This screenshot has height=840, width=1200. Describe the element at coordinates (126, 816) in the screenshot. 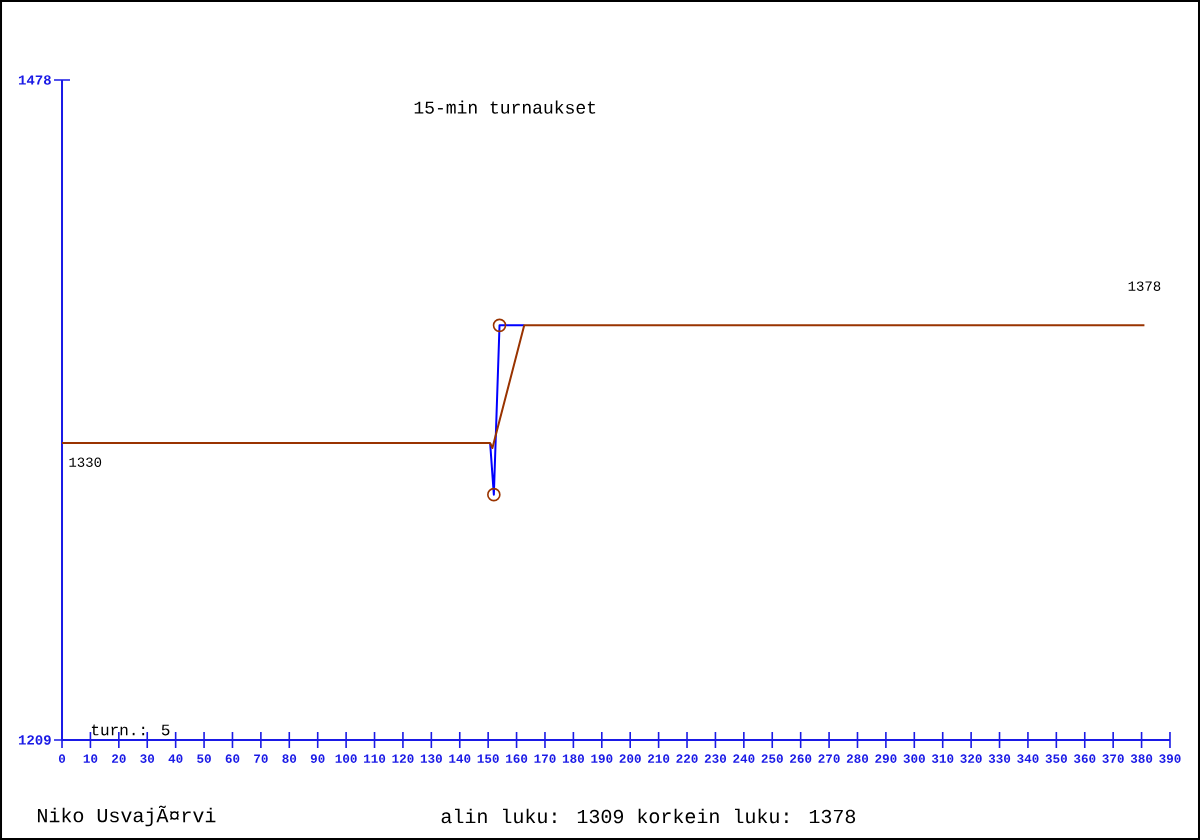

I see `text: Niko UsvajÃ¤rvi` at that location.